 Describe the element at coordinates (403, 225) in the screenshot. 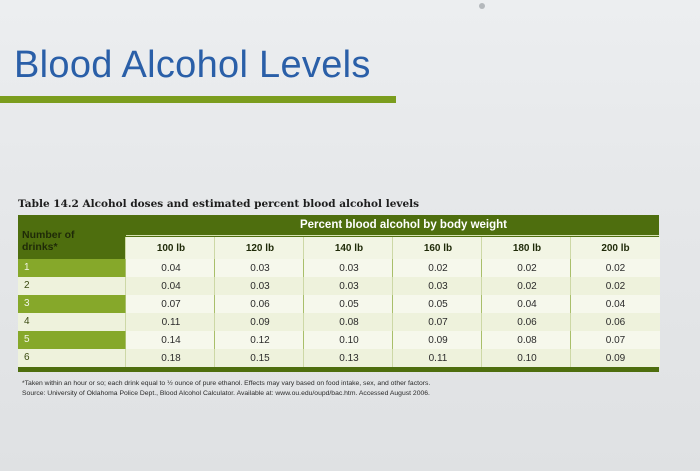

I see `group-header: Percent blood alcohol by body weight` at that location.